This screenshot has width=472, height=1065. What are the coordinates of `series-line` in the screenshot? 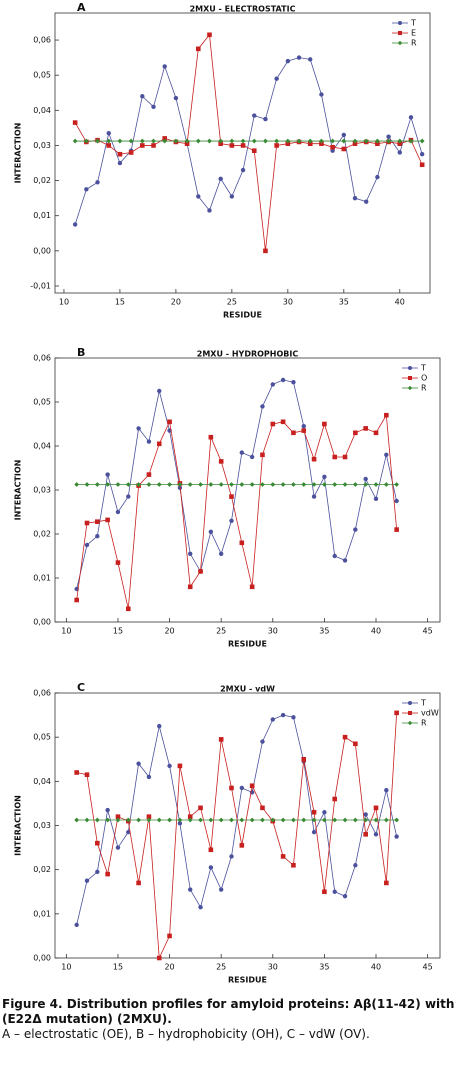 It's located at (237, 511).